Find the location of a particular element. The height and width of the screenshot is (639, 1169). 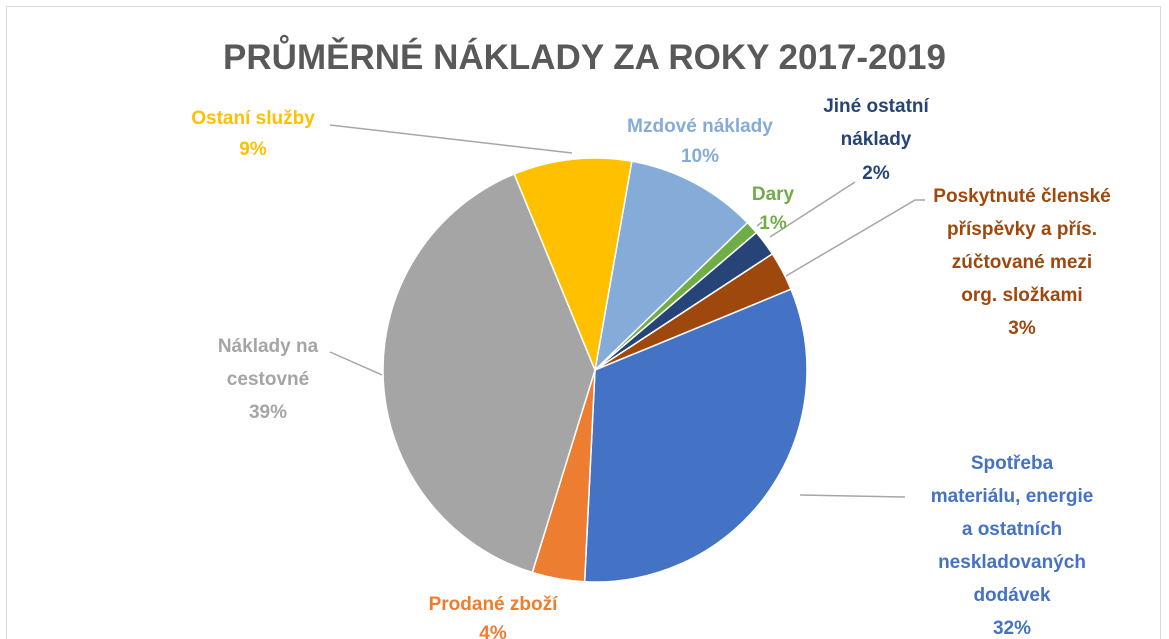

data-label-value: 1% is located at coordinates (773, 223).